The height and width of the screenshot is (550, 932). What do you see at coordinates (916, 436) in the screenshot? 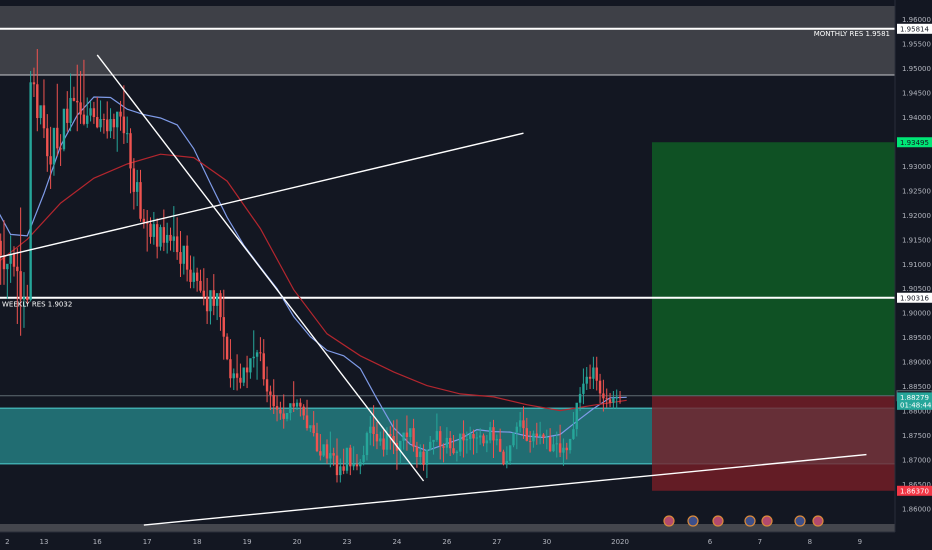
I see `y-tick-label: 1.87500` at bounding box center [916, 436].